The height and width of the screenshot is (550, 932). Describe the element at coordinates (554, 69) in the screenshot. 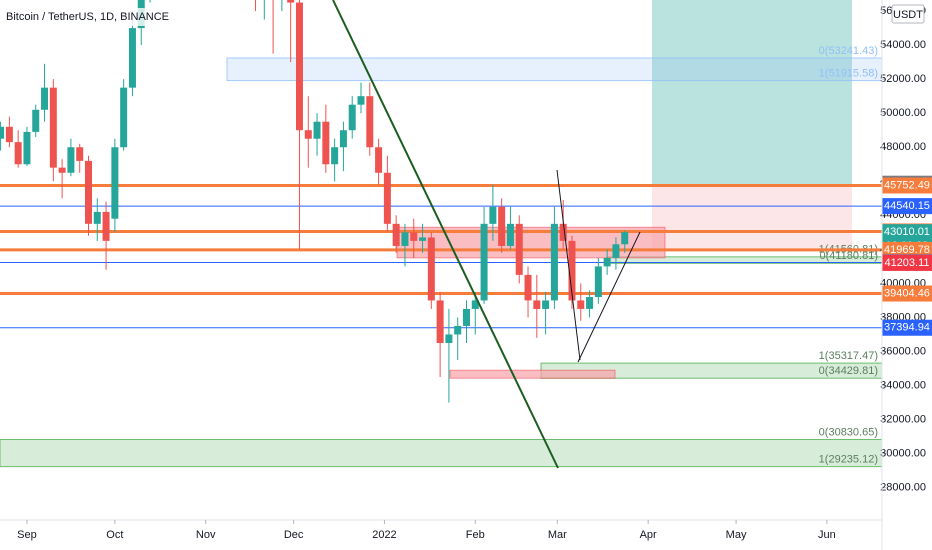

I see `fib-zone` at that location.